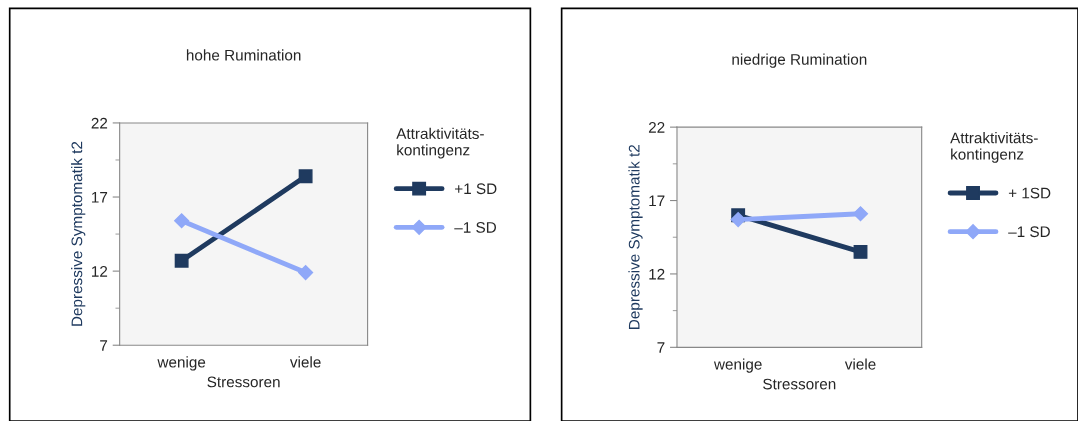 The image size is (1078, 421). I want to click on chart-title: hohe Rumination, so click(243, 55).